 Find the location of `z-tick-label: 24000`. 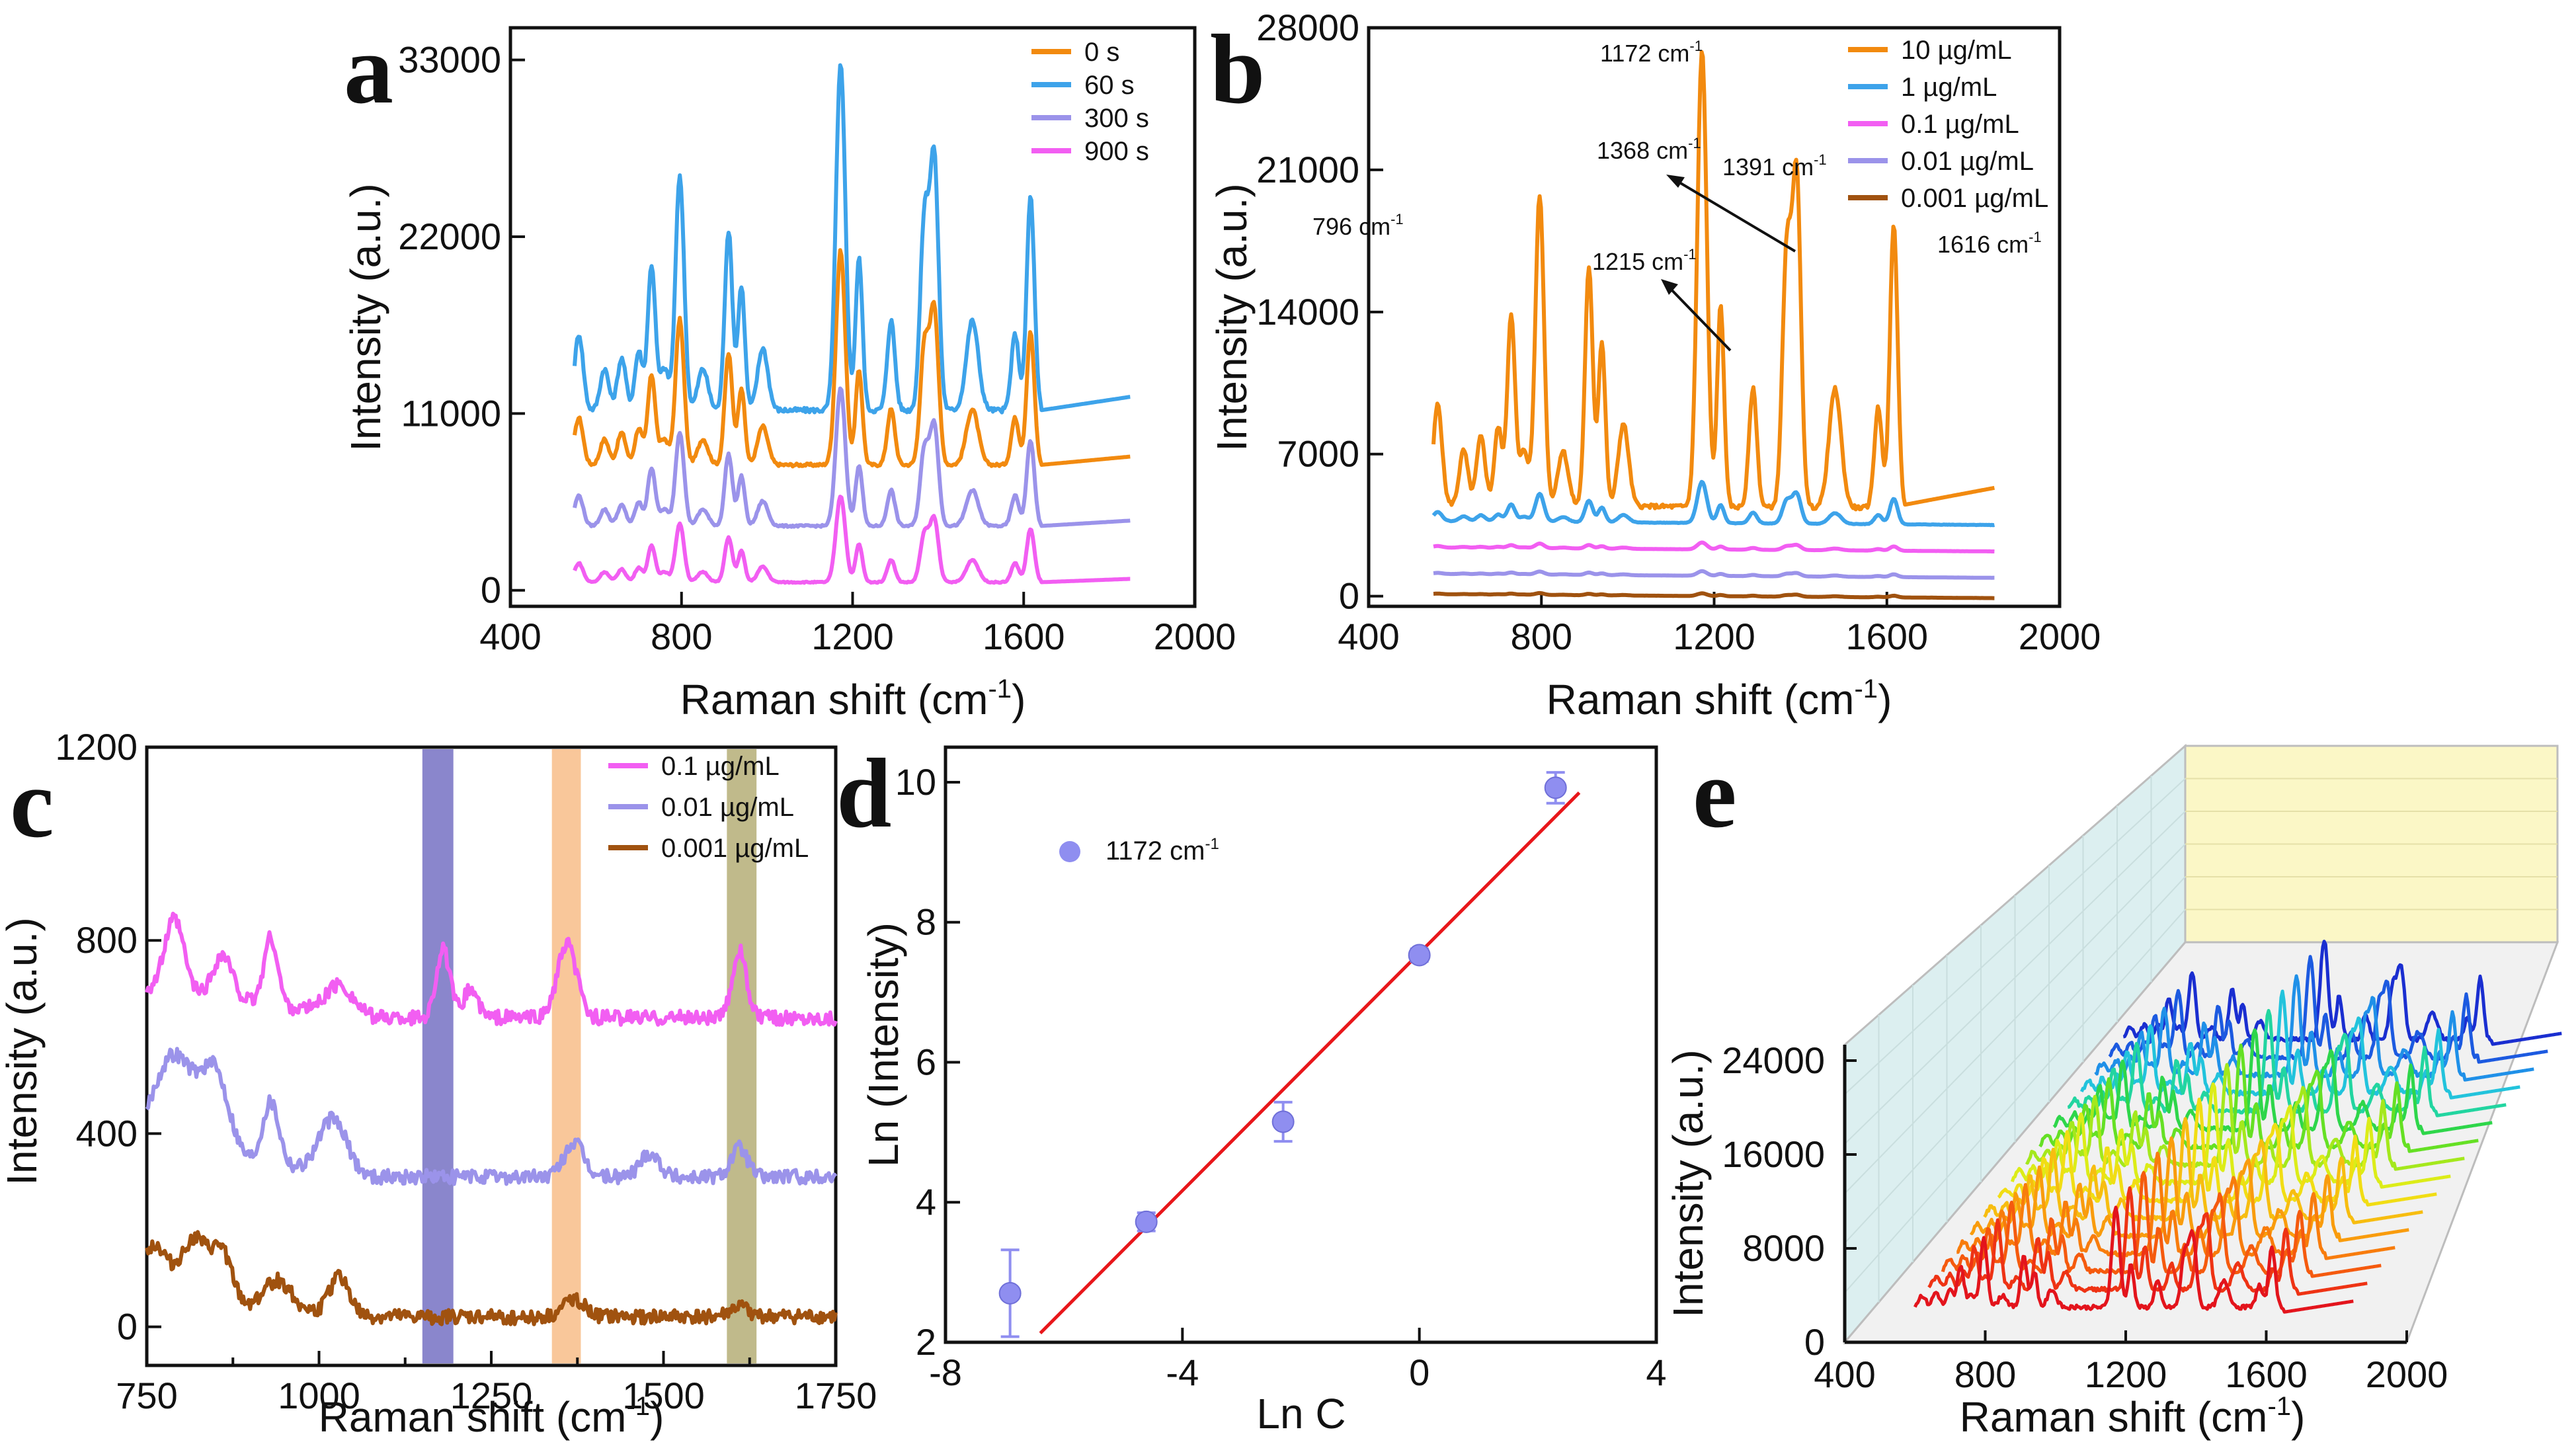

z-tick-label: 24000 is located at coordinates (1773, 1060).